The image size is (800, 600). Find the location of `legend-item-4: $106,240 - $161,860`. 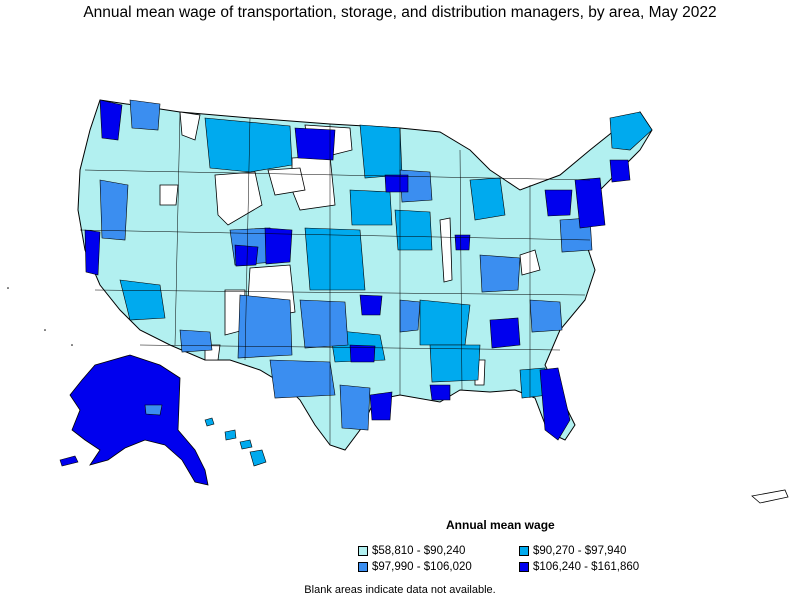

legend-item-4: $106,240 - $161,860 is located at coordinates (579, 567).